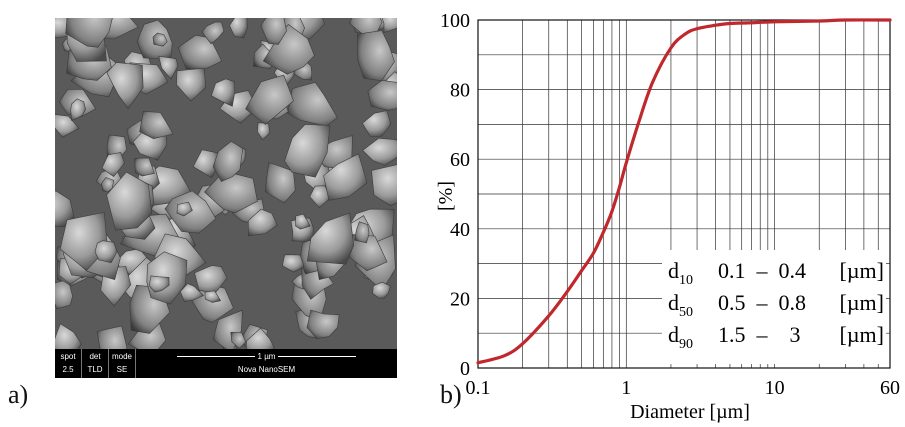 The width and height of the screenshot is (905, 427). I want to click on x-tick-label: 10, so click(775, 388).